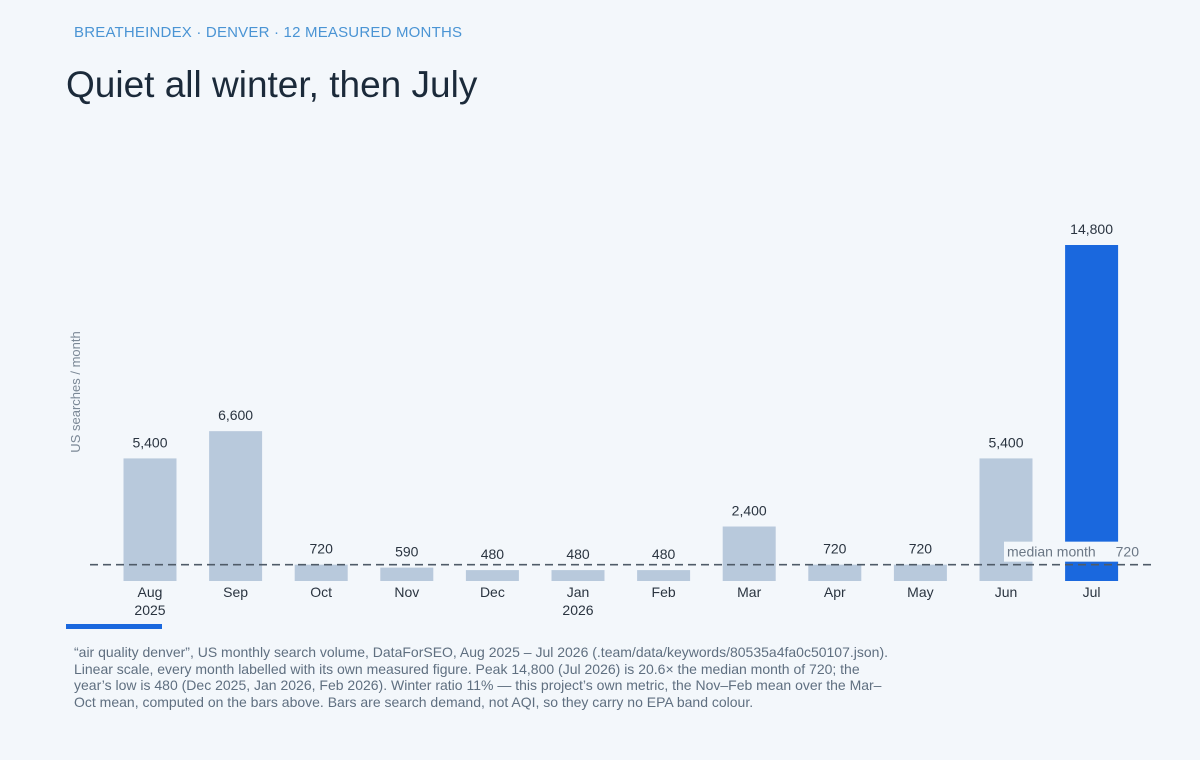 The width and height of the screenshot is (1200, 760). I want to click on x-tick-label: May, so click(920, 592).